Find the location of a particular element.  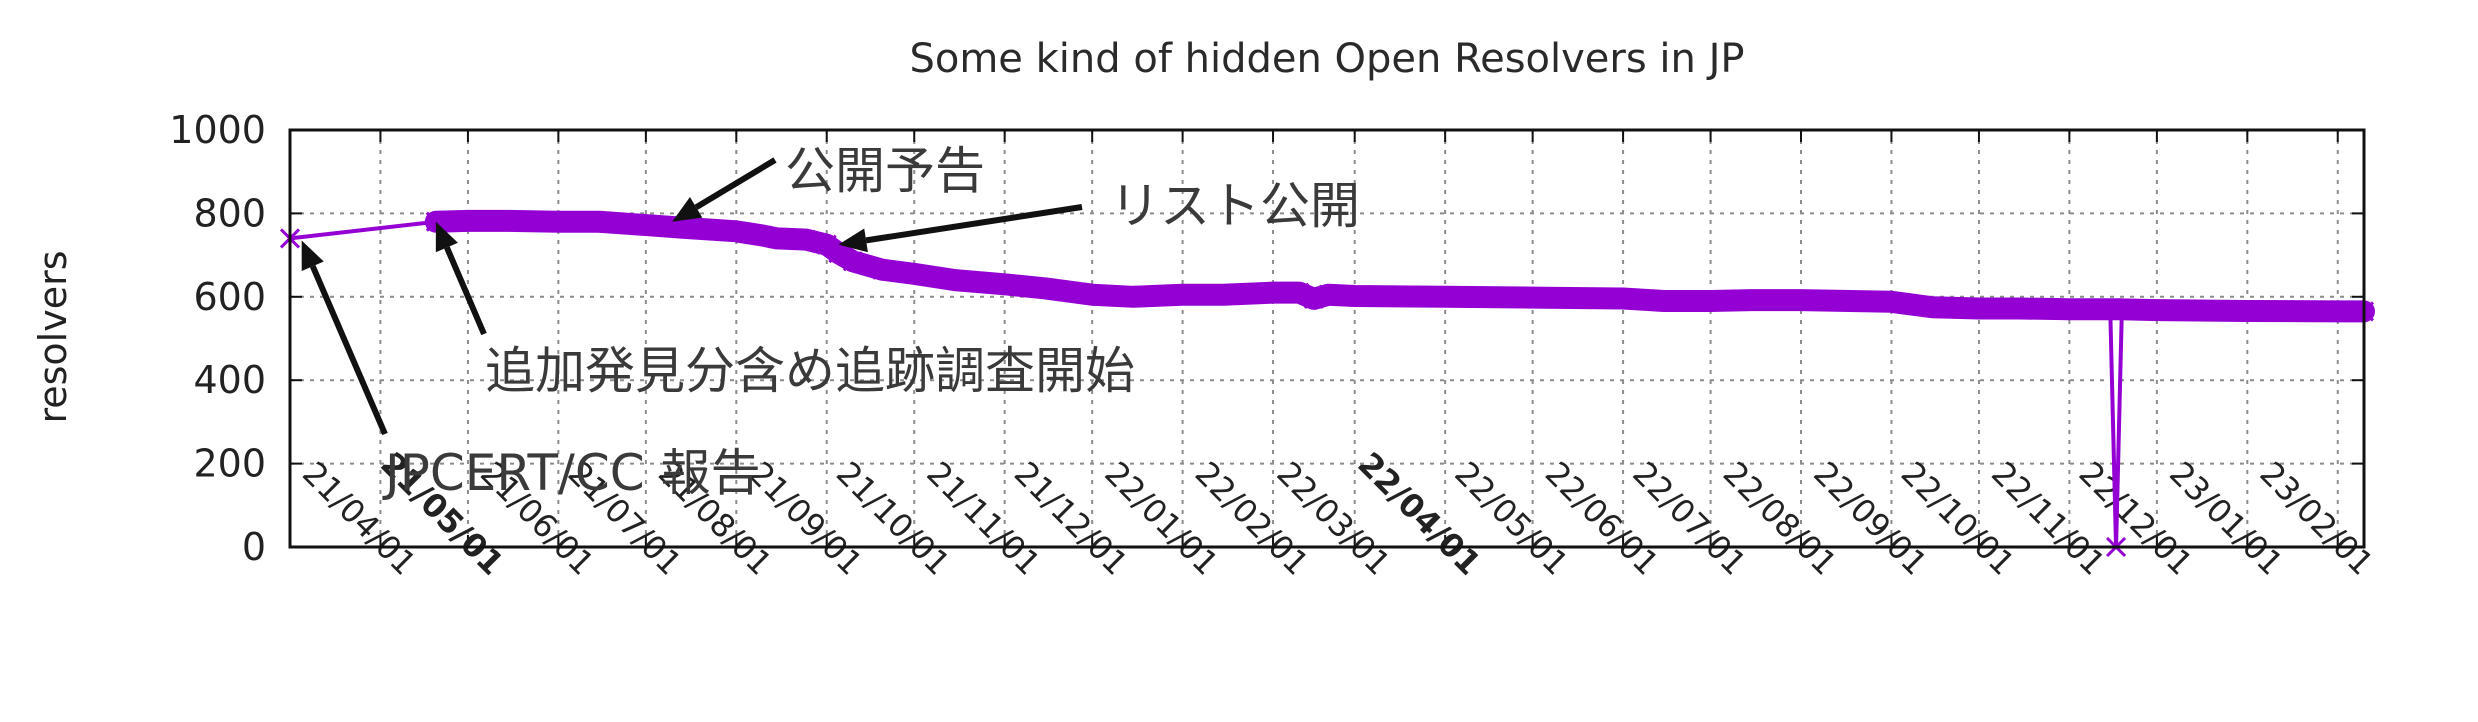

annotation: 公開予告 is located at coordinates (828, 182).